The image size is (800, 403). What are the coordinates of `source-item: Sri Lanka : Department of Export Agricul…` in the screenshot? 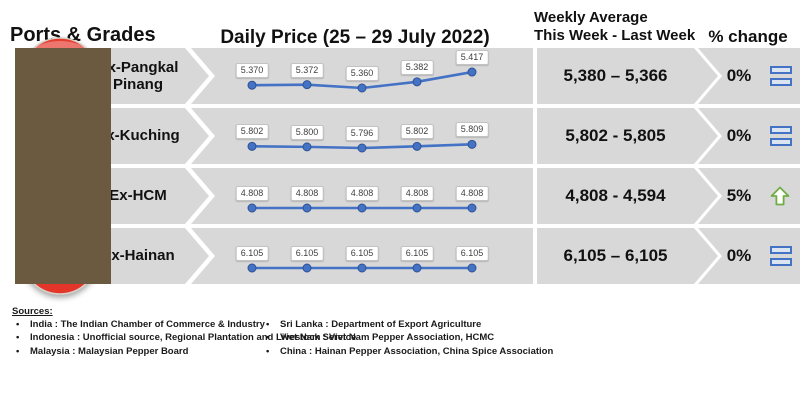 It's located at (407, 325).